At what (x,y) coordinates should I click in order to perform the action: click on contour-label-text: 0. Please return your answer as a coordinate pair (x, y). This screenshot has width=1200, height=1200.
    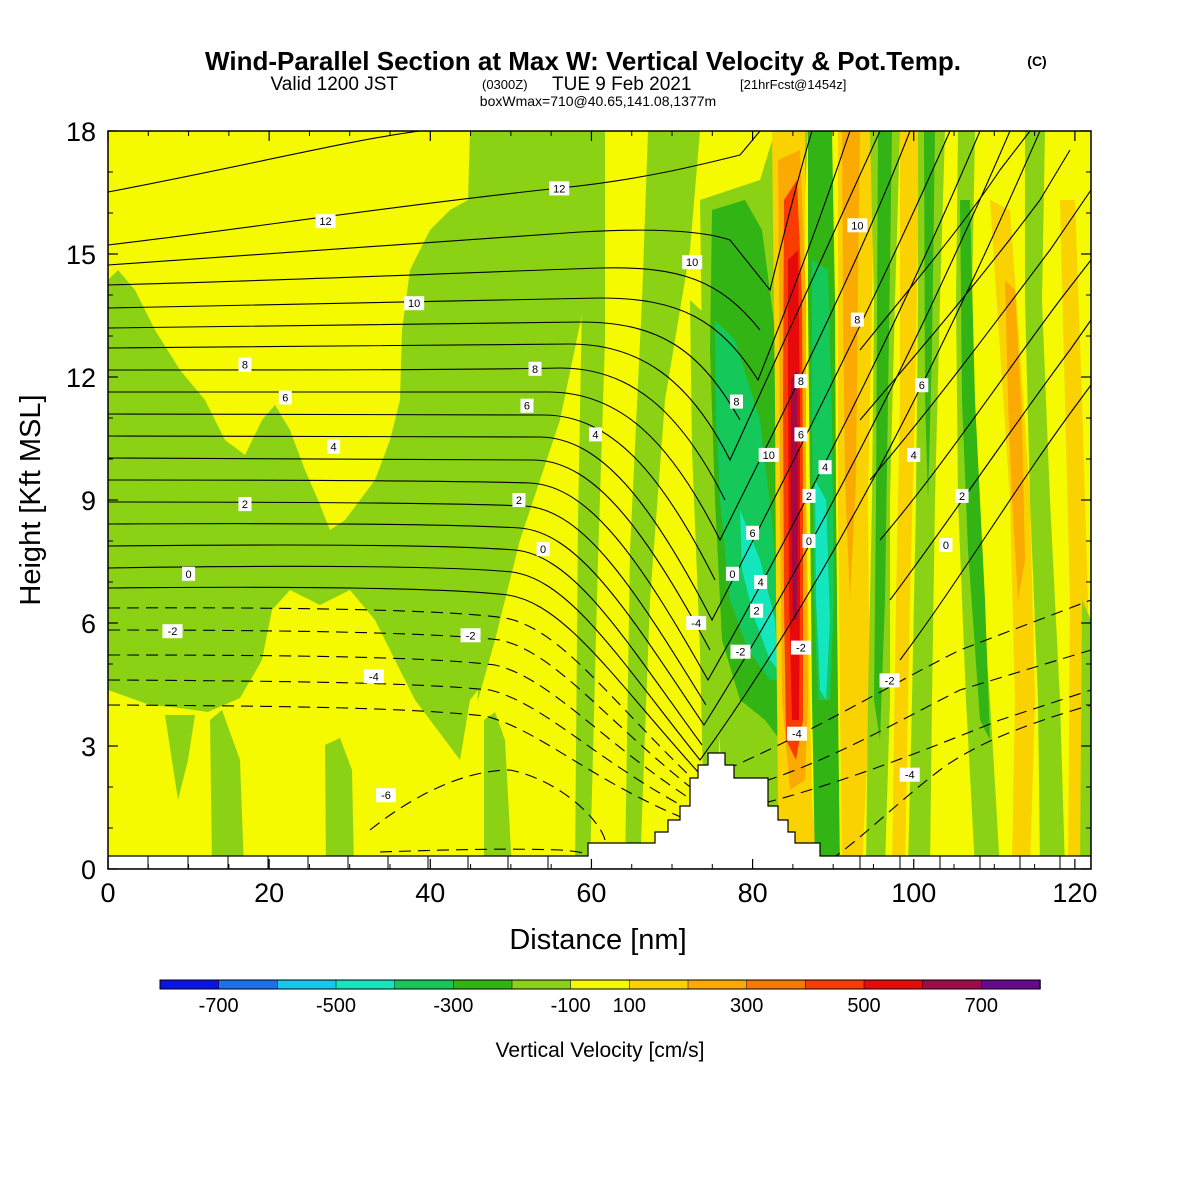
    Looking at the image, I should click on (732, 575).